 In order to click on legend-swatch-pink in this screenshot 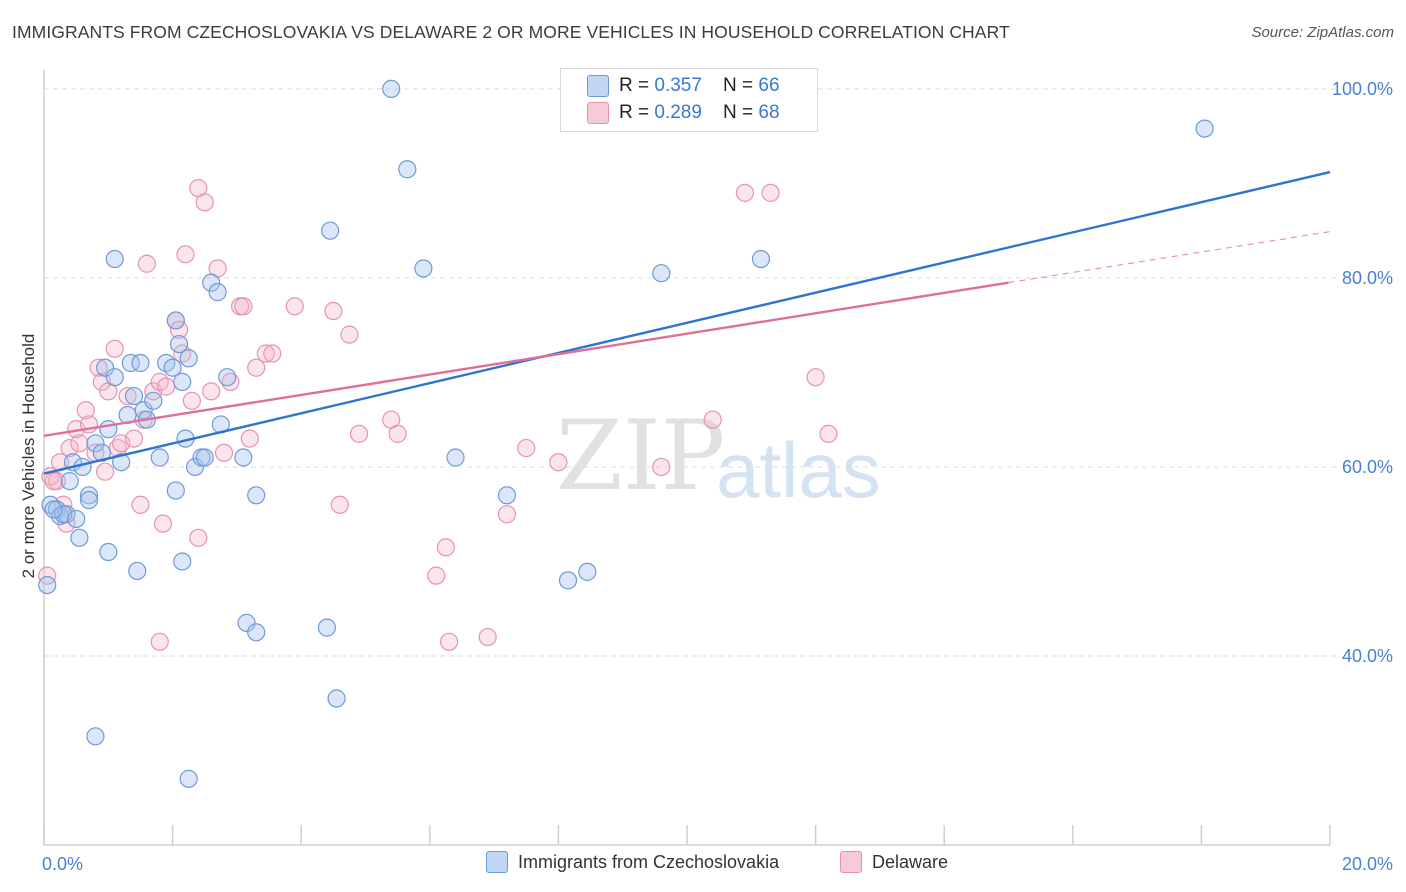, I will do `click(851, 862)`.